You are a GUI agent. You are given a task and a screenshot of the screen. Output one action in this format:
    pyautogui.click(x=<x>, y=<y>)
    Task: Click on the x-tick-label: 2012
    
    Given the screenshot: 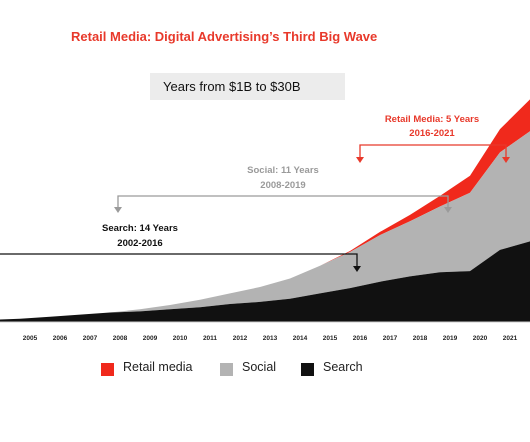 What is the action you would take?
    pyautogui.click(x=240, y=338)
    